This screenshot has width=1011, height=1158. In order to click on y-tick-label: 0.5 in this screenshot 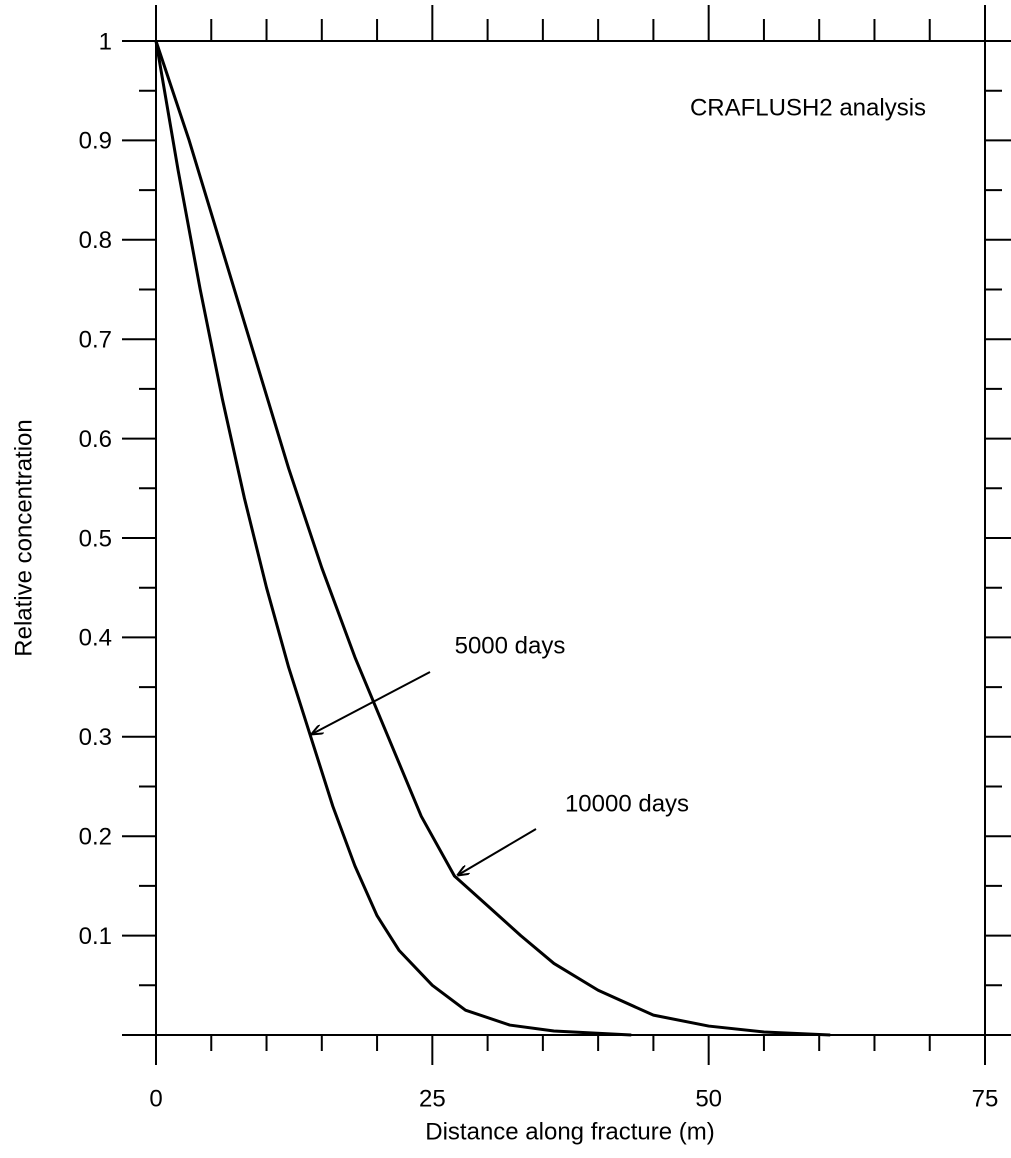, I will do `click(95, 538)`.